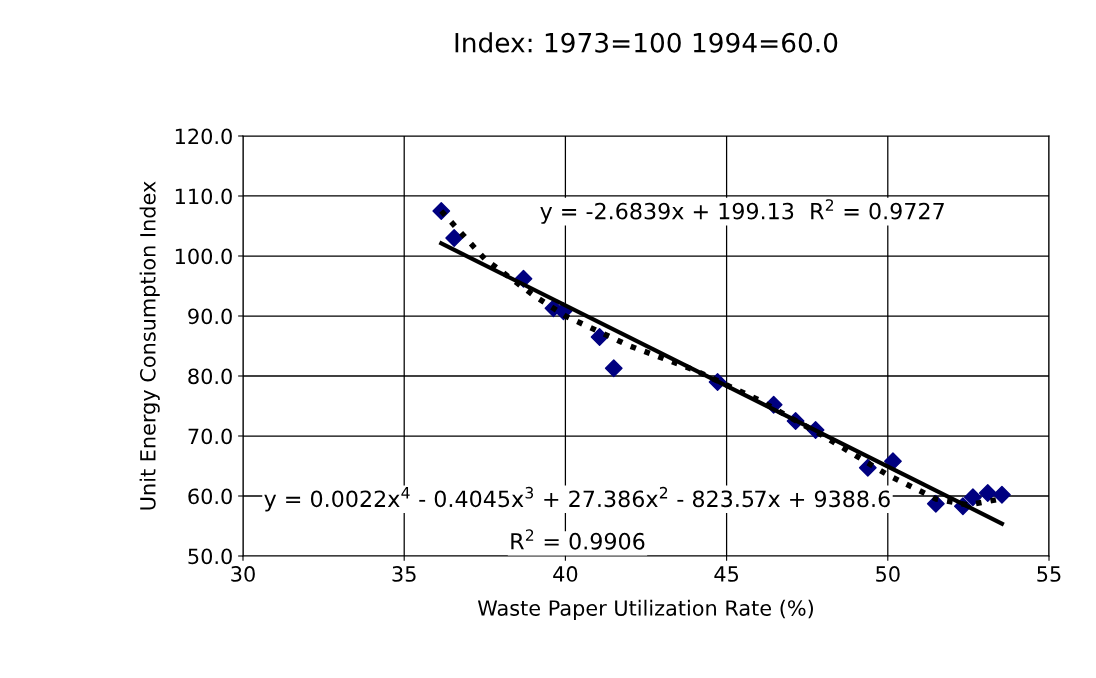 This screenshot has height=678, width=1096. What do you see at coordinates (203, 136) in the screenshot?
I see `y-tick-label: 120.0` at bounding box center [203, 136].